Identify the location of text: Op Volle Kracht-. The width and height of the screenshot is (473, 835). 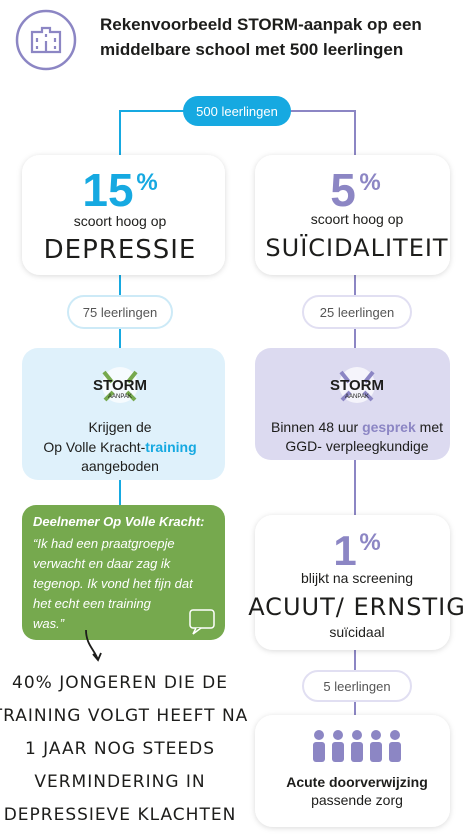
(94, 447).